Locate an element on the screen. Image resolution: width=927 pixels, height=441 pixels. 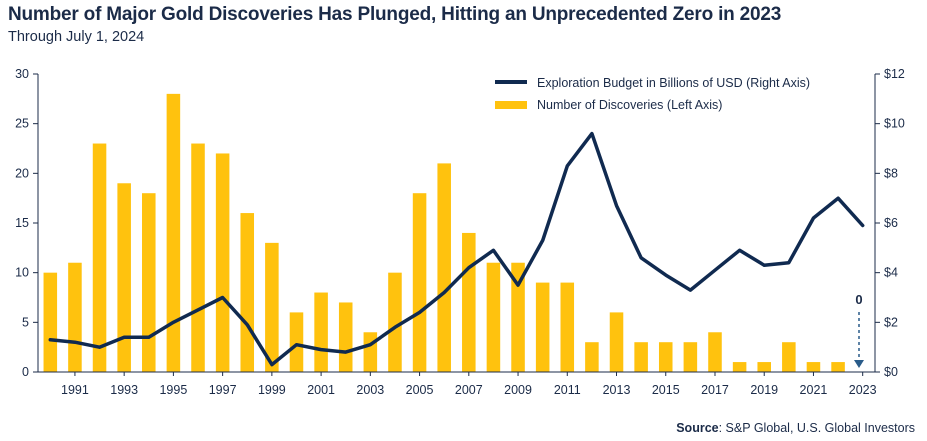
chart-subtitle: Through July 1, 2024 is located at coordinates (76, 37).